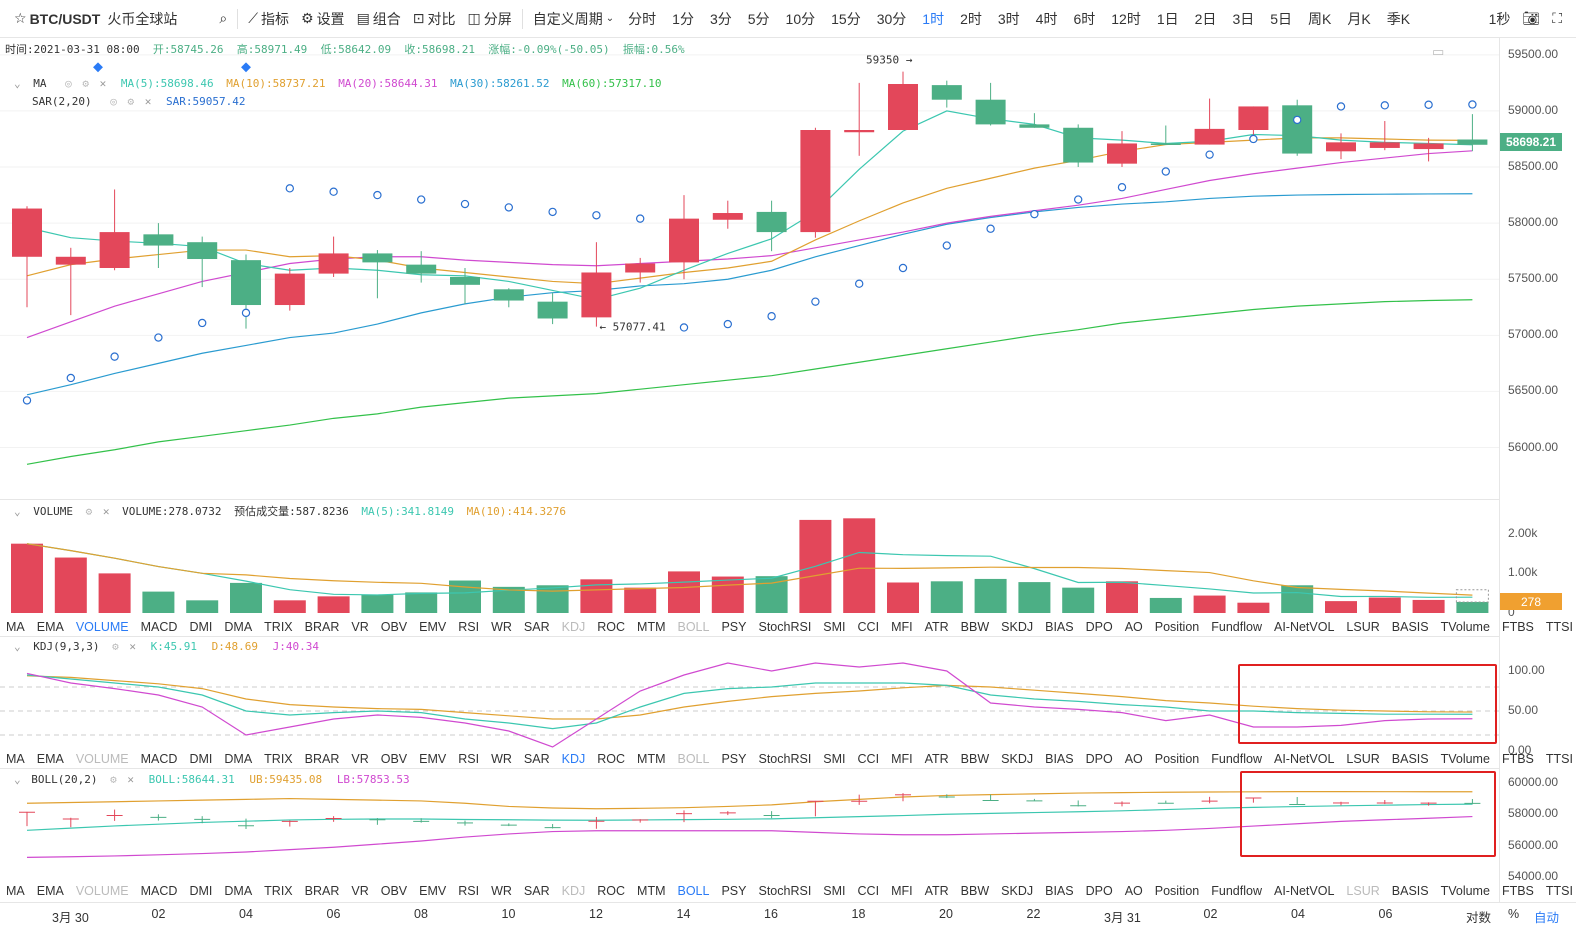 The width and height of the screenshot is (1576, 929). What do you see at coordinates (91, 19) in the screenshot?
I see `symbol-selector: ☆ BTC/USDT 火币全球站` at bounding box center [91, 19].